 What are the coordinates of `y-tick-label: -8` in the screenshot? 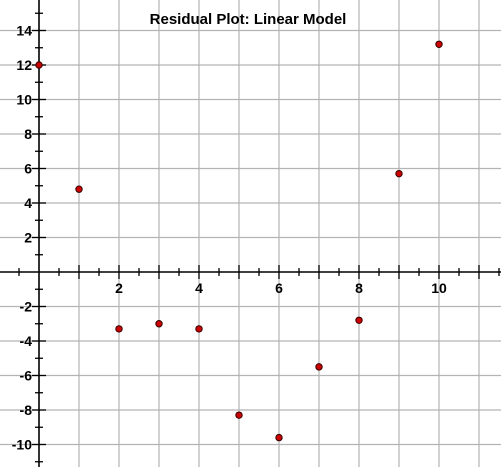 It's located at (26, 410).